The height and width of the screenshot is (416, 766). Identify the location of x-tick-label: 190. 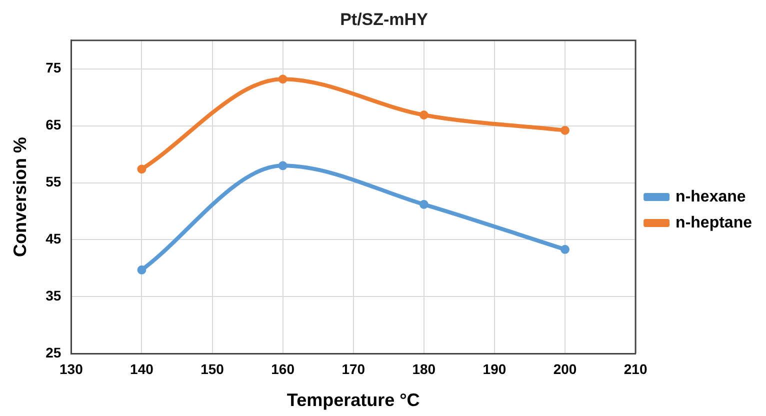
(494, 368).